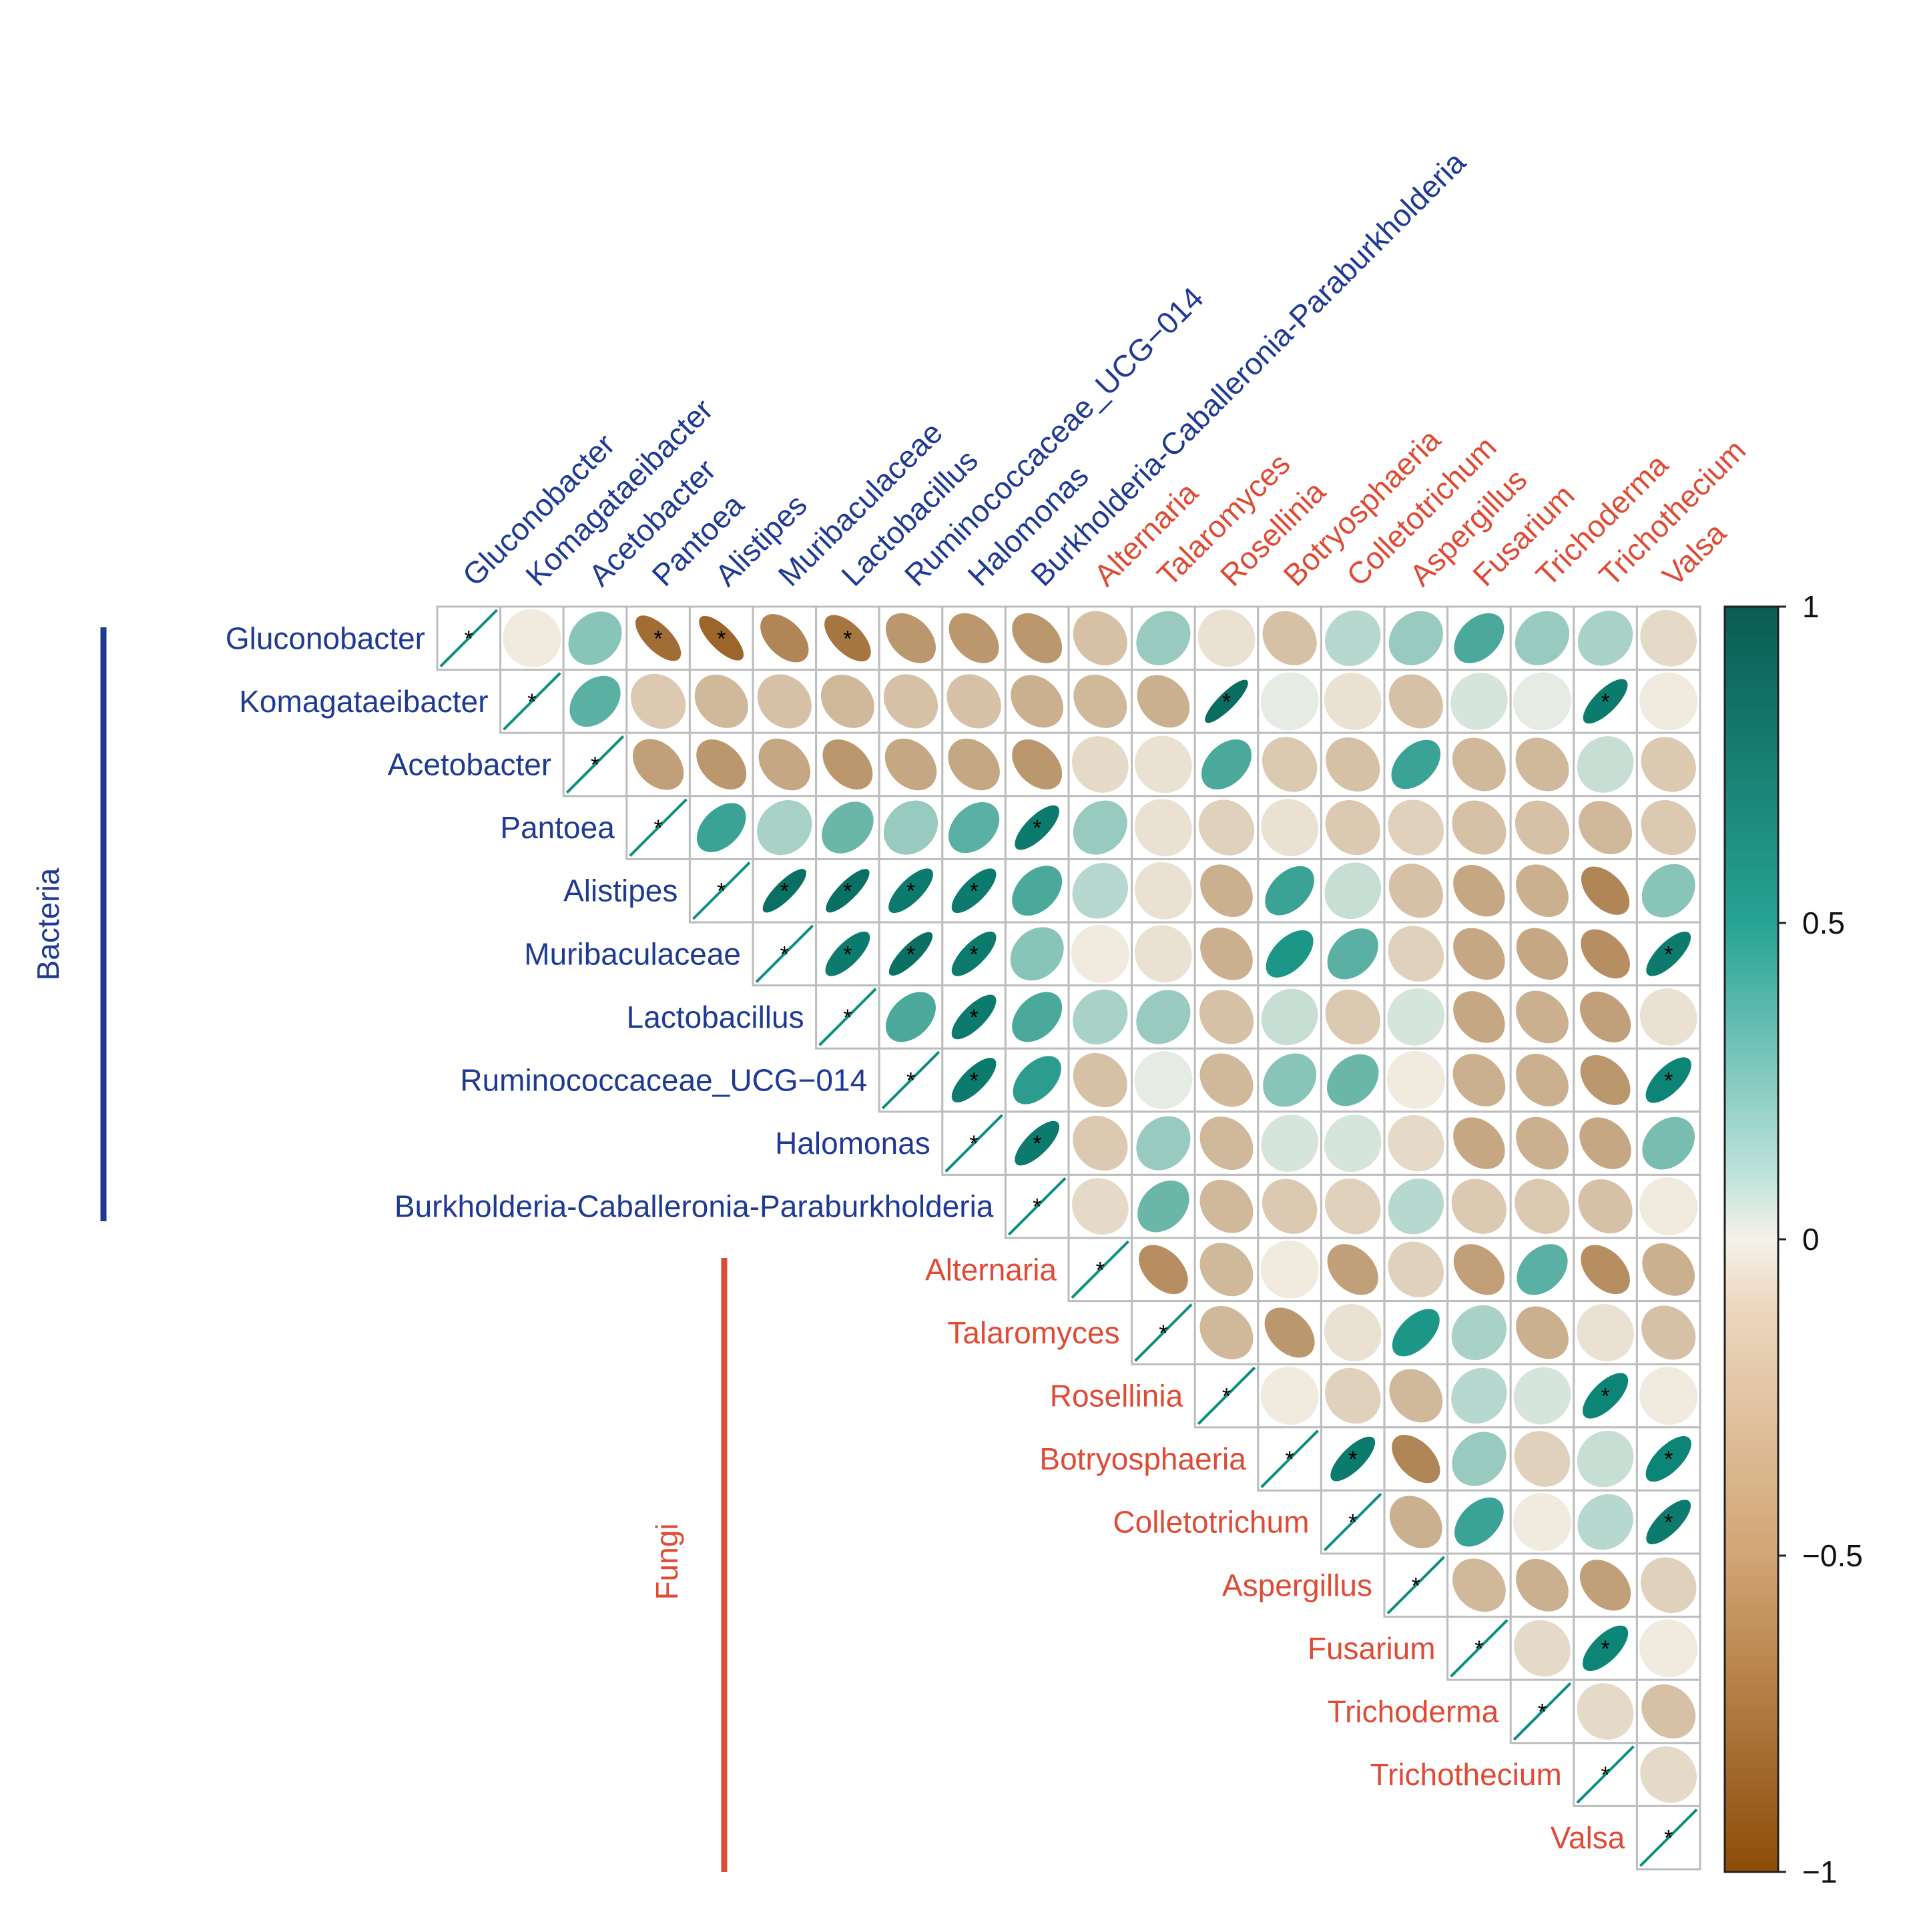 The width and height of the screenshot is (1913, 1932). I want to click on cell-7-7: *, so click(911, 1080).